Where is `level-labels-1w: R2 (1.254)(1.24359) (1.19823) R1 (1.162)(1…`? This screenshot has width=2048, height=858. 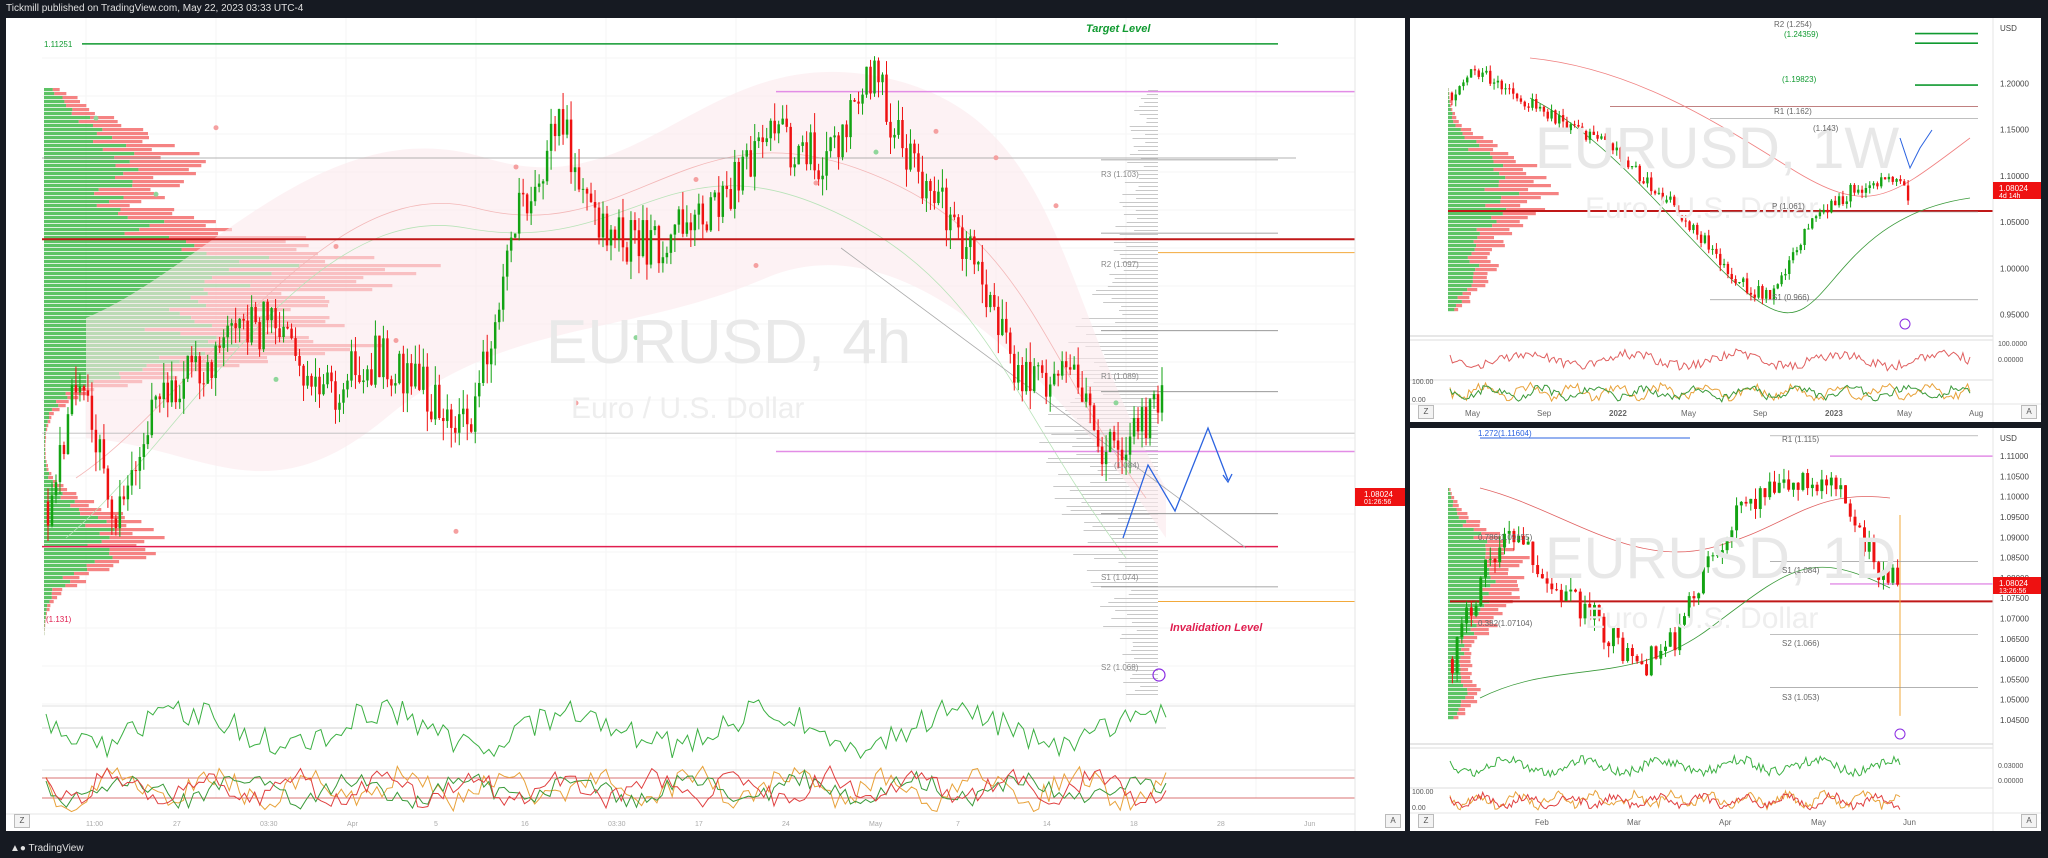 level-labels-1w: R2 (1.254)(1.24359) (1.19823) R1 (1.162)(1… is located at coordinates (1805, 161).